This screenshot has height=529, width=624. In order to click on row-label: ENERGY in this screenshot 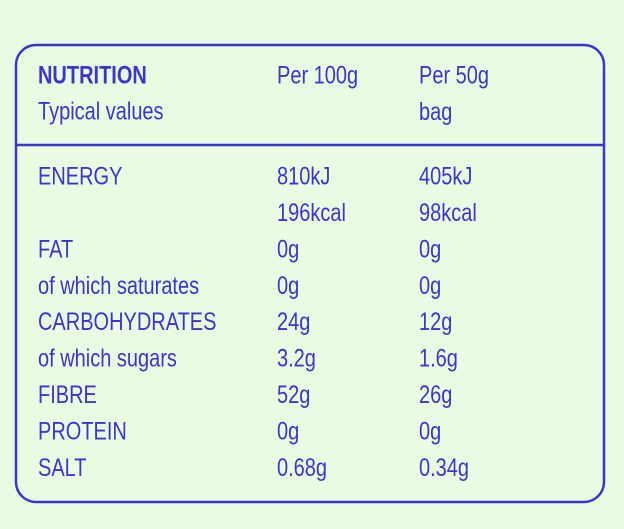, I will do `click(80, 177)`.